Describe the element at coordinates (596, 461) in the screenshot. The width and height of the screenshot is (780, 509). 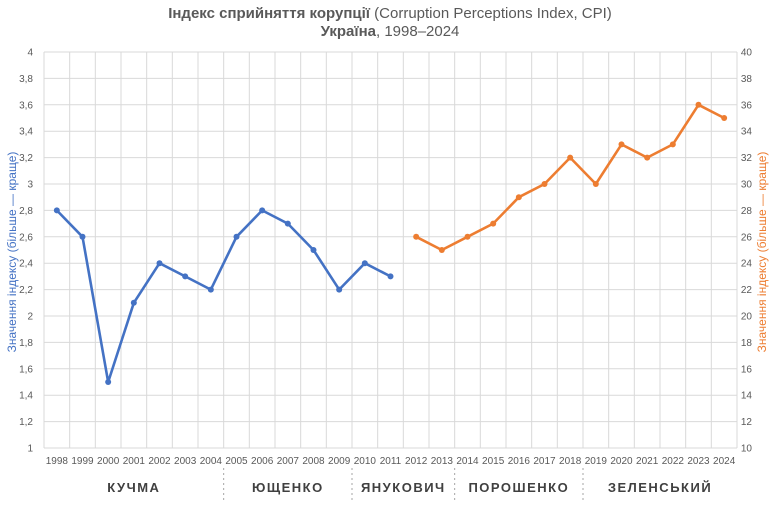
I see `x-tick-label: 2019` at that location.